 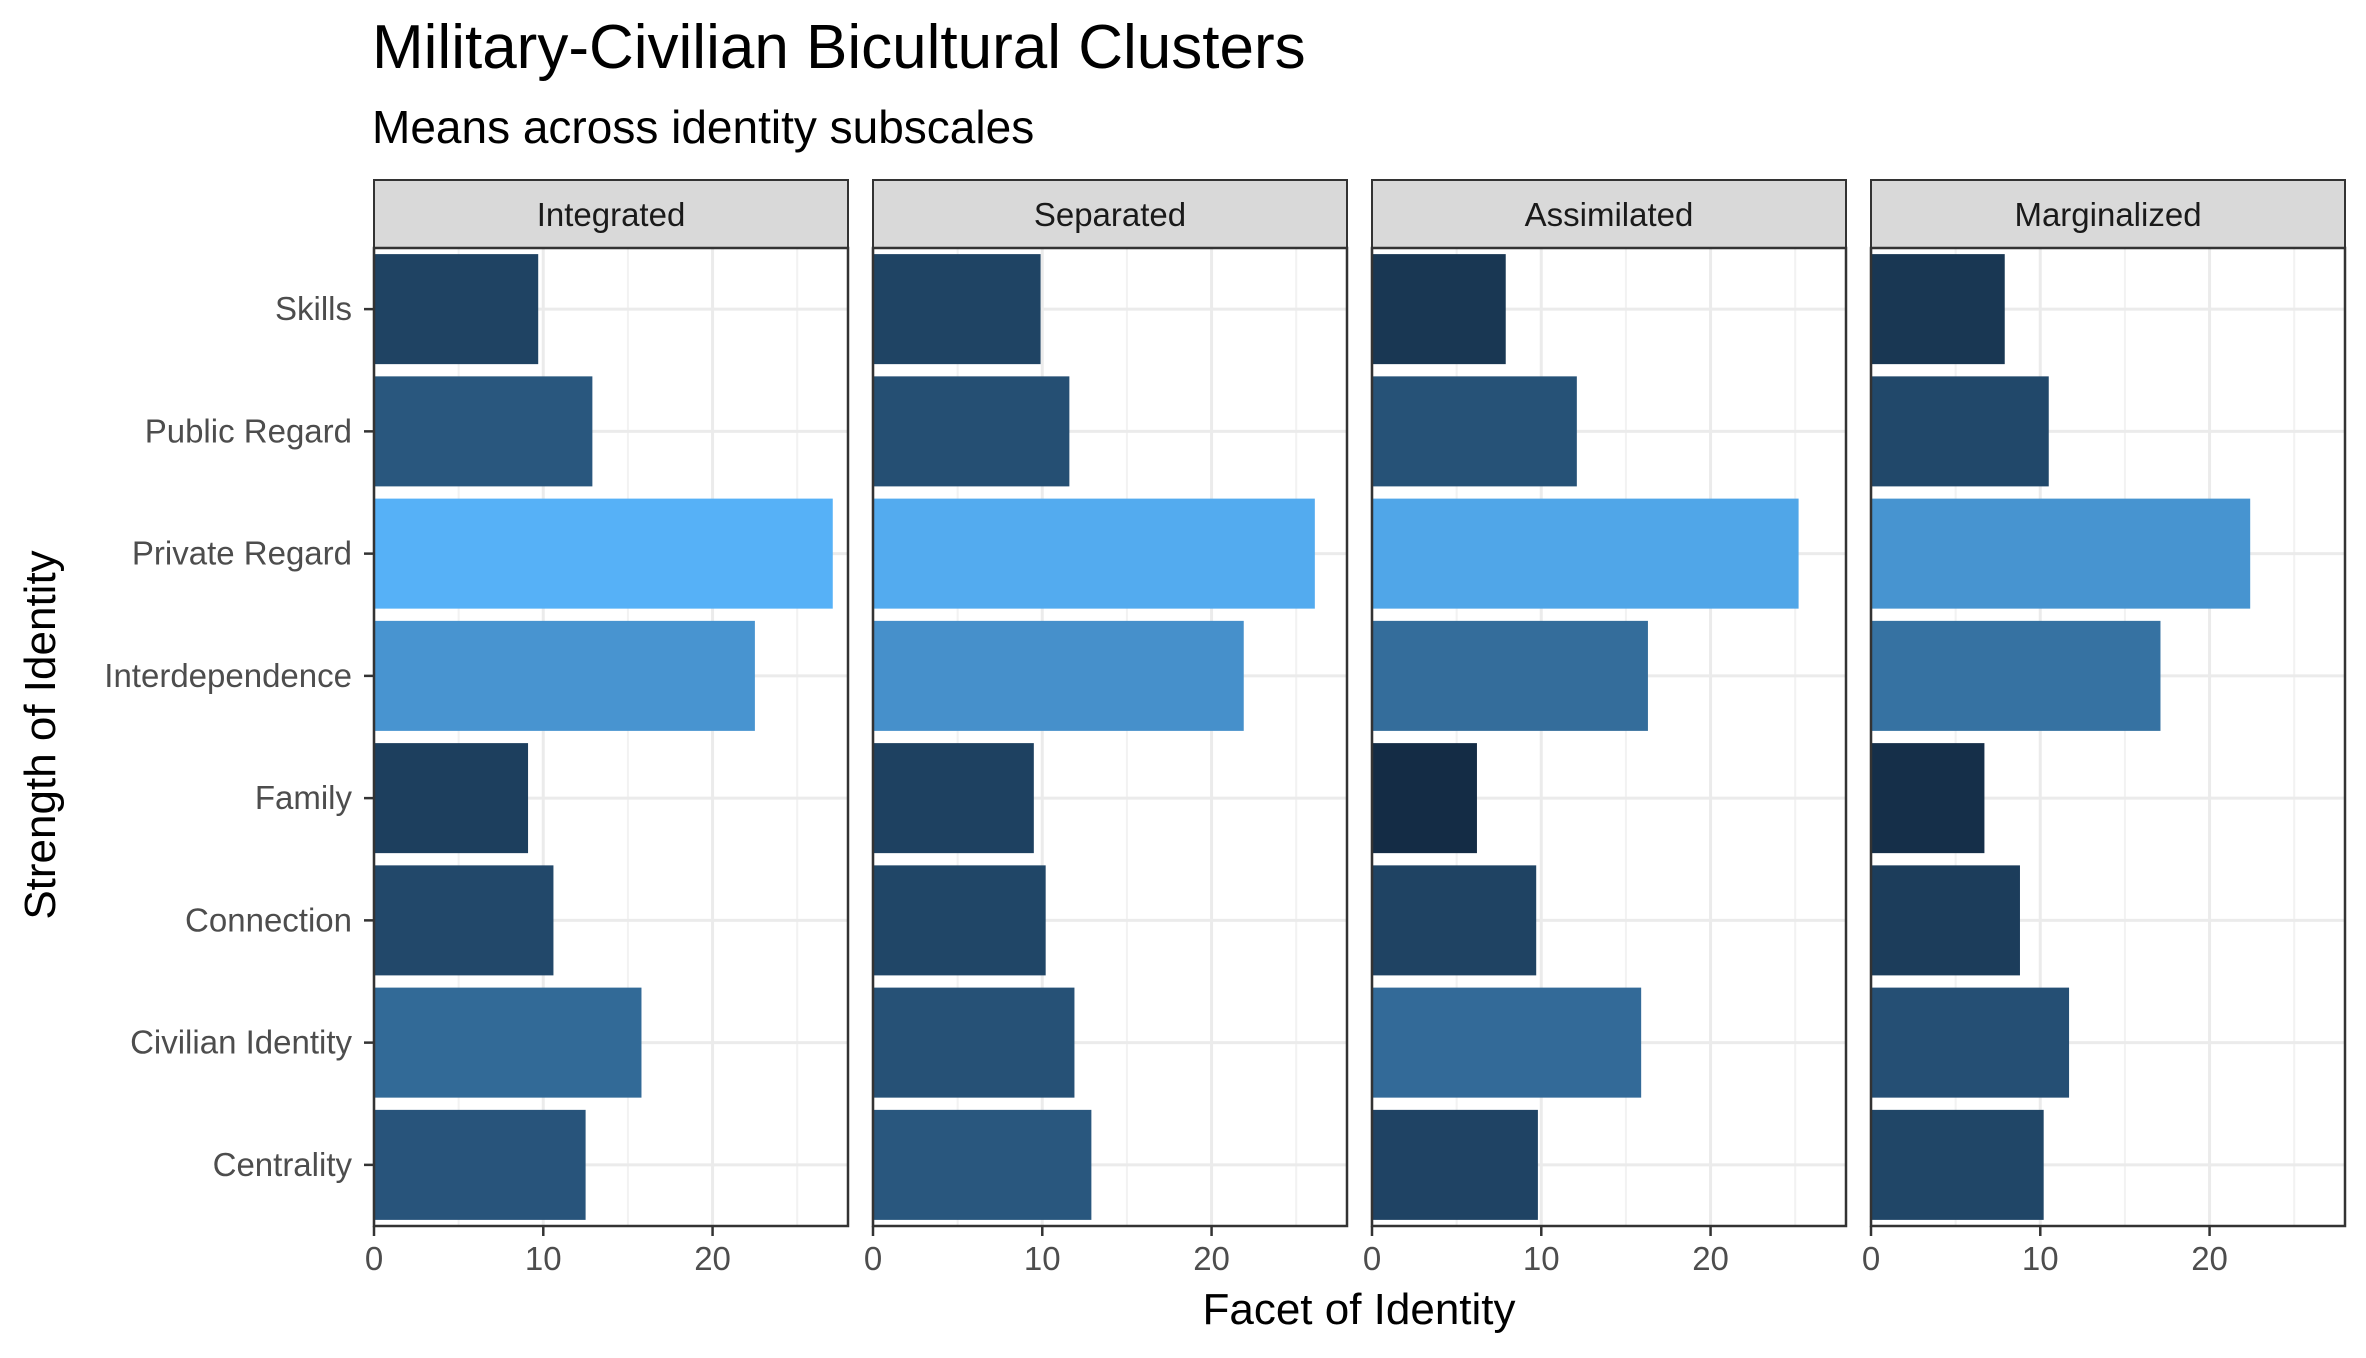 What do you see at coordinates (242, 553) in the screenshot?
I see `y-tick-label: Private Regard` at bounding box center [242, 553].